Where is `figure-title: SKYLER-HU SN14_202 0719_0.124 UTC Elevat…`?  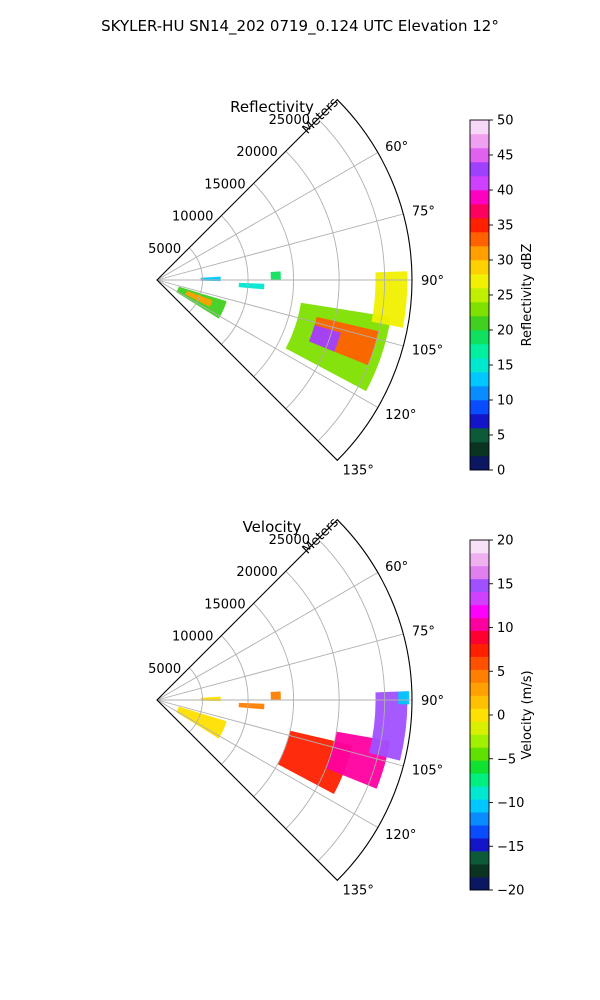 figure-title: SKYLER-HU SN14_202 0719_0.124 UTC Elevat… is located at coordinates (300, 26).